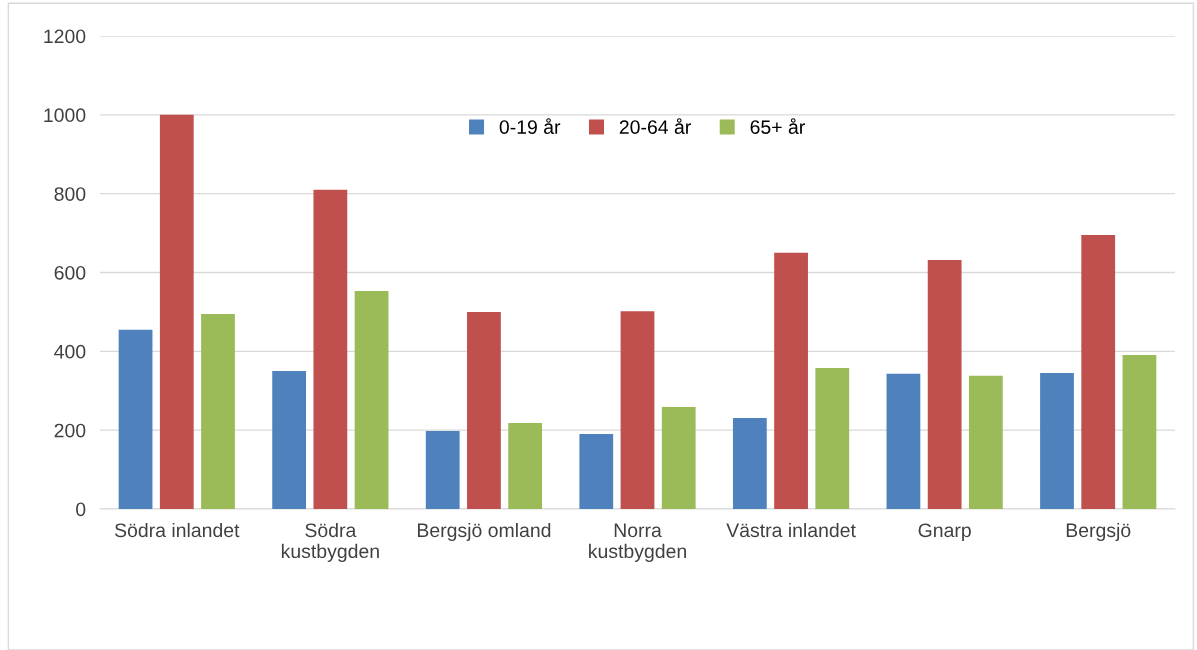  I want to click on legend-label: 65+ år, so click(777, 126).